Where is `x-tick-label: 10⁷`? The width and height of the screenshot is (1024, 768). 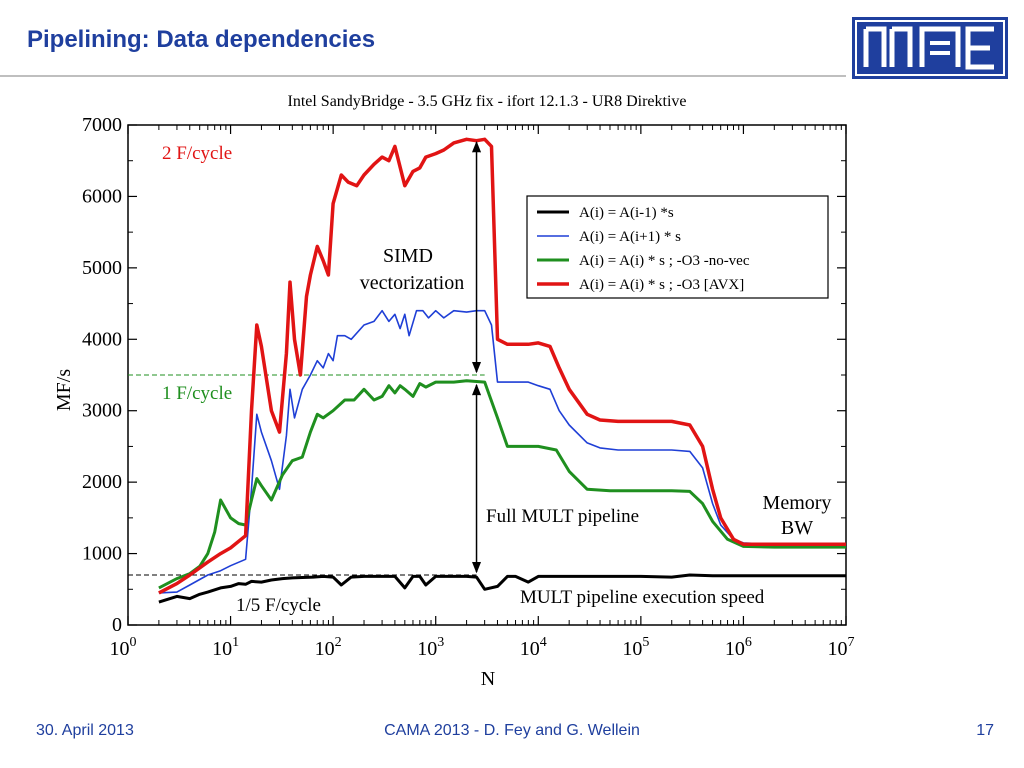 x-tick-label: 10⁷ is located at coordinates (841, 647).